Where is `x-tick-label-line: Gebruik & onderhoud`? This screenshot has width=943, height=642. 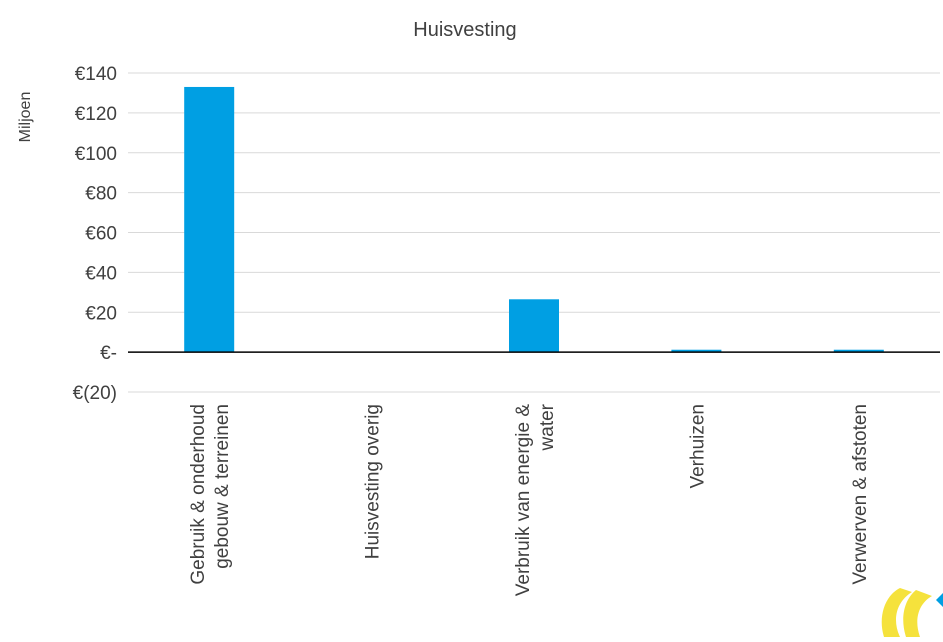
x-tick-label-line: Gebruik & onderhoud is located at coordinates (198, 494).